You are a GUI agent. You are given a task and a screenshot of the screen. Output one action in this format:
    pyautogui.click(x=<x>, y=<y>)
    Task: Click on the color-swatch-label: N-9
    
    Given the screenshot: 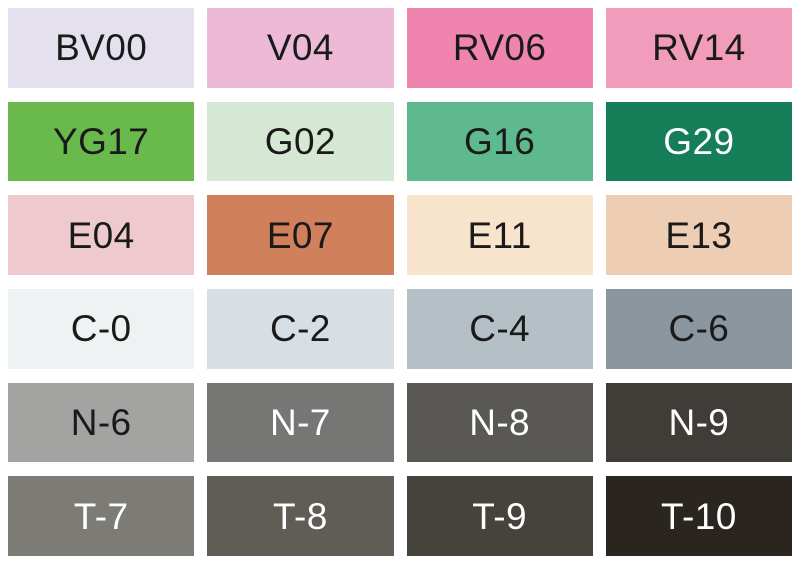 What is the action you would take?
    pyautogui.click(x=699, y=422)
    